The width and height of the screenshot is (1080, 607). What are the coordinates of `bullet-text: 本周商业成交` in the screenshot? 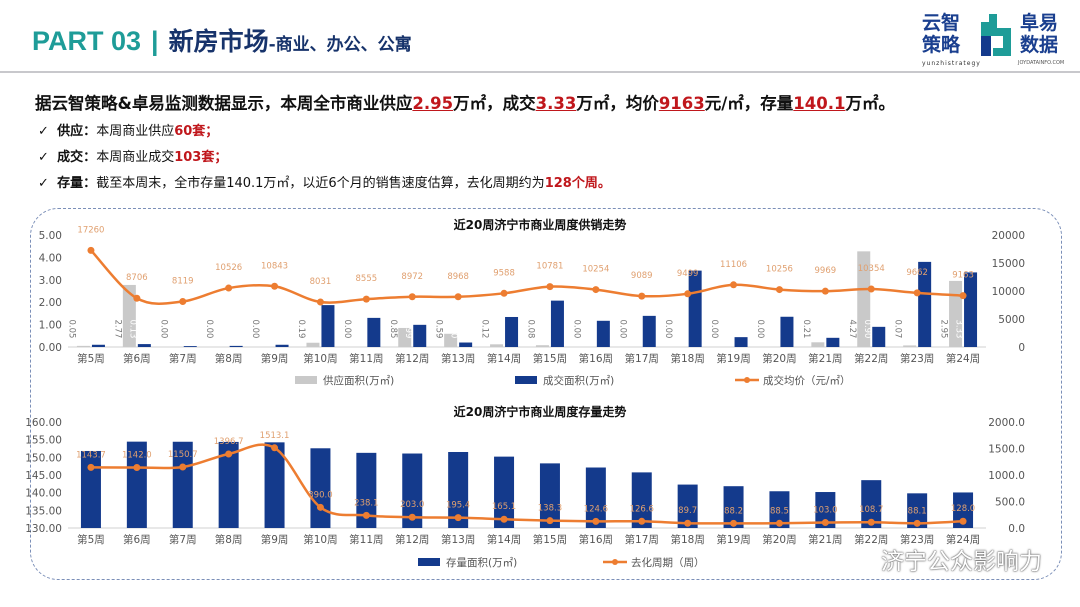 It's located at (135, 157).